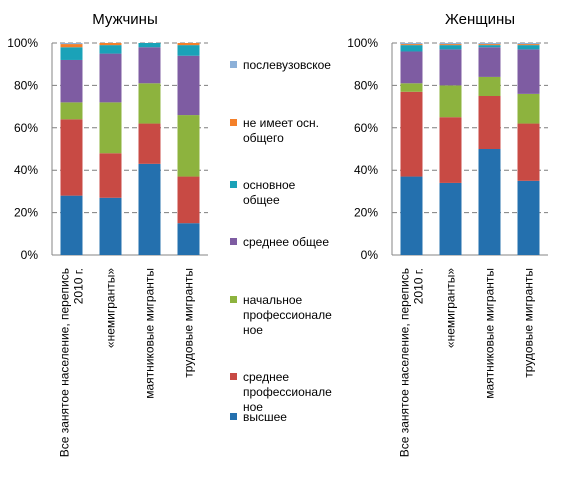  I want to click on legend-label: начальное, so click(273, 300).